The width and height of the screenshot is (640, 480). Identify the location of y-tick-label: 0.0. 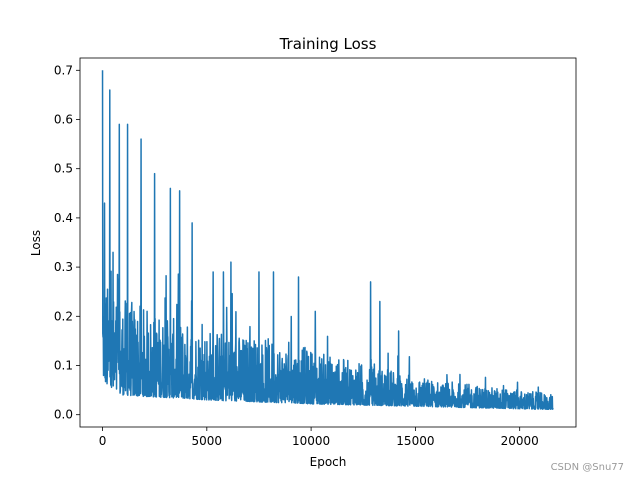
(63, 415).